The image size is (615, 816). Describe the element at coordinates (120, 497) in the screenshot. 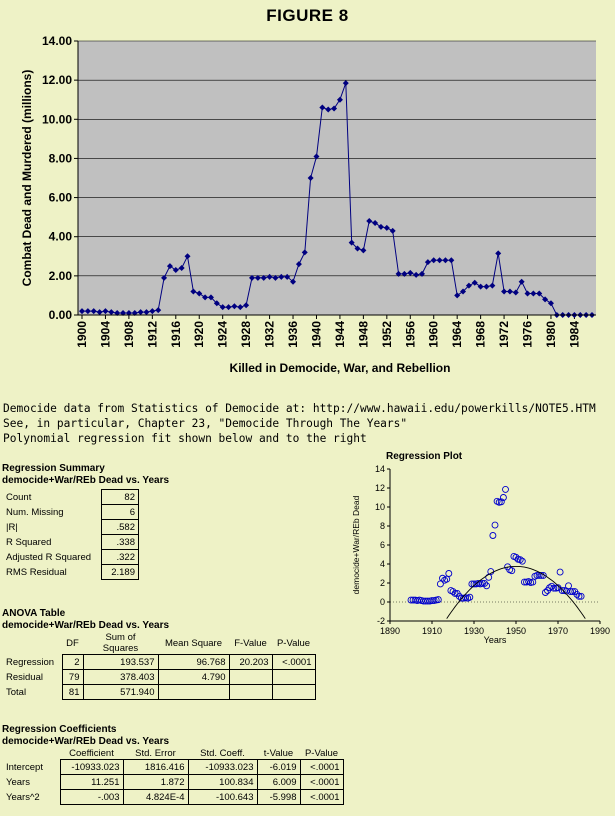

I see `row-value: 82` at that location.